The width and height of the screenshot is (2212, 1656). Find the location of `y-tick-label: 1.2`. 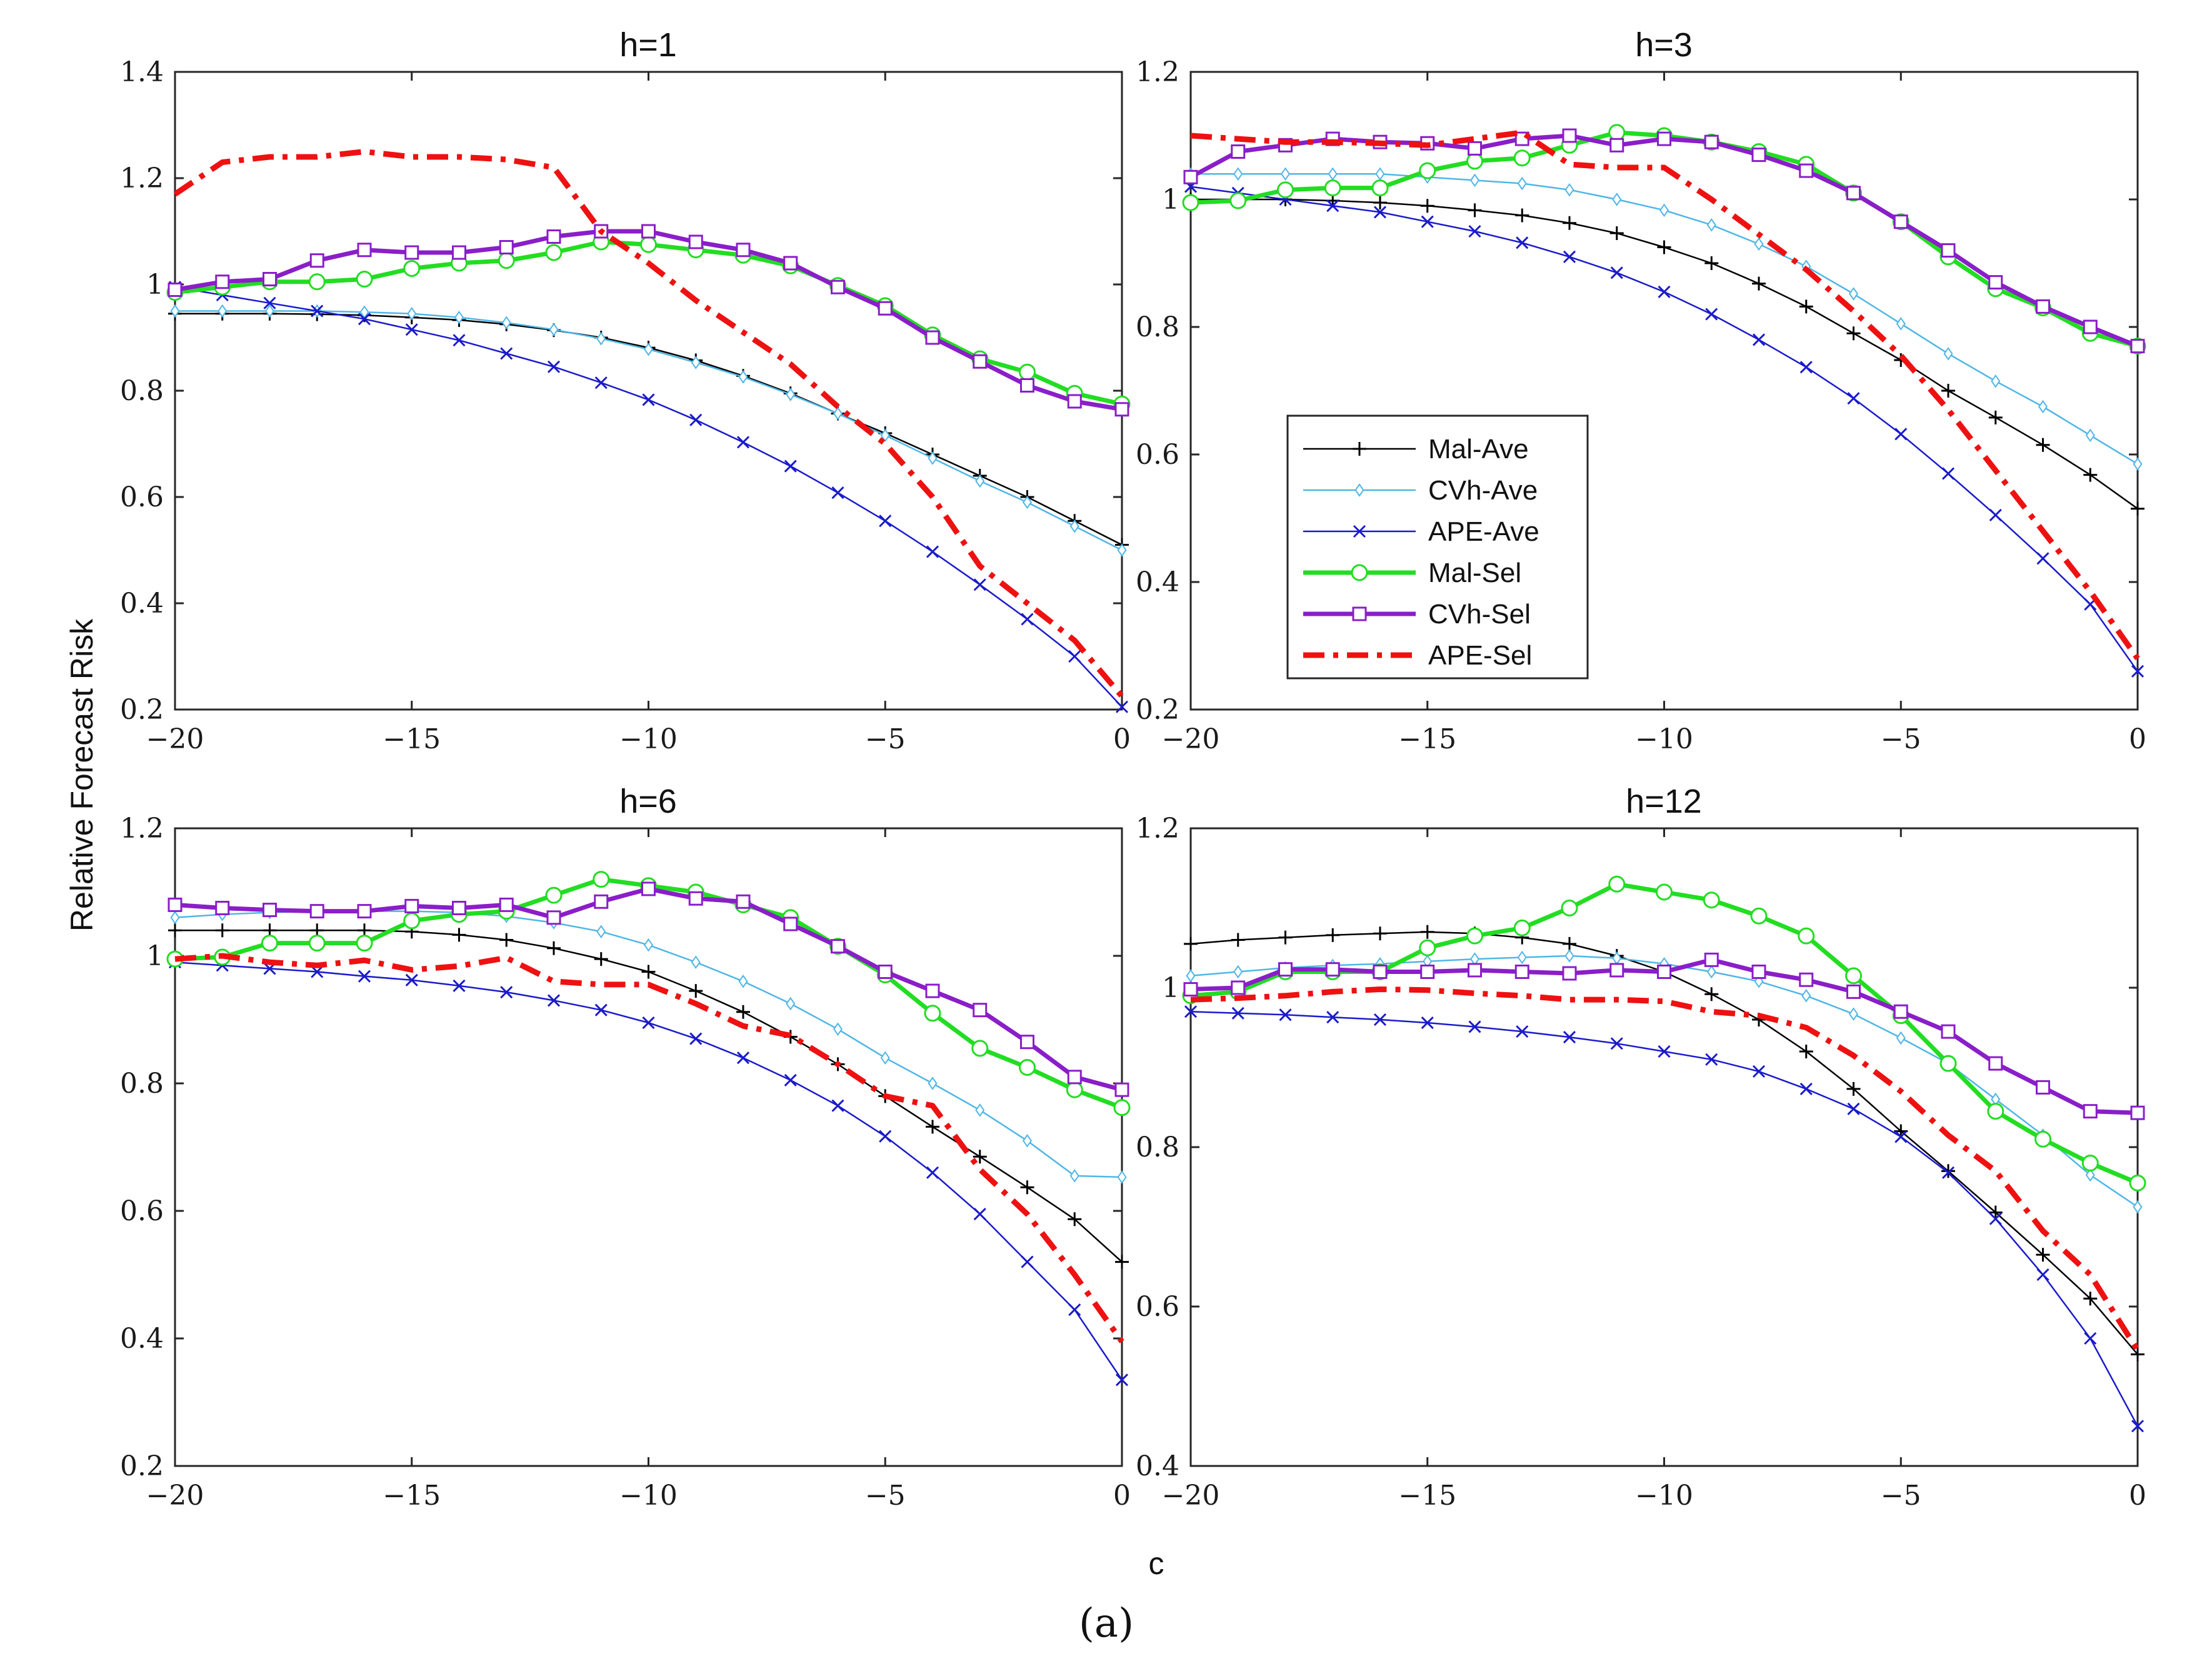

y-tick-label: 1.2 is located at coordinates (1157, 829).